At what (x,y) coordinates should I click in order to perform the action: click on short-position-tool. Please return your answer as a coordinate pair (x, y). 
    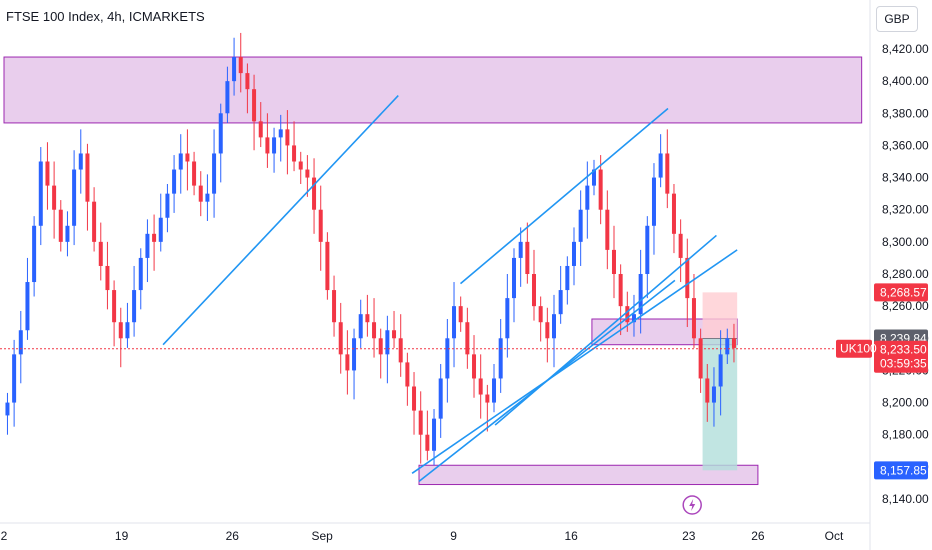
    Looking at the image, I should click on (720, 381).